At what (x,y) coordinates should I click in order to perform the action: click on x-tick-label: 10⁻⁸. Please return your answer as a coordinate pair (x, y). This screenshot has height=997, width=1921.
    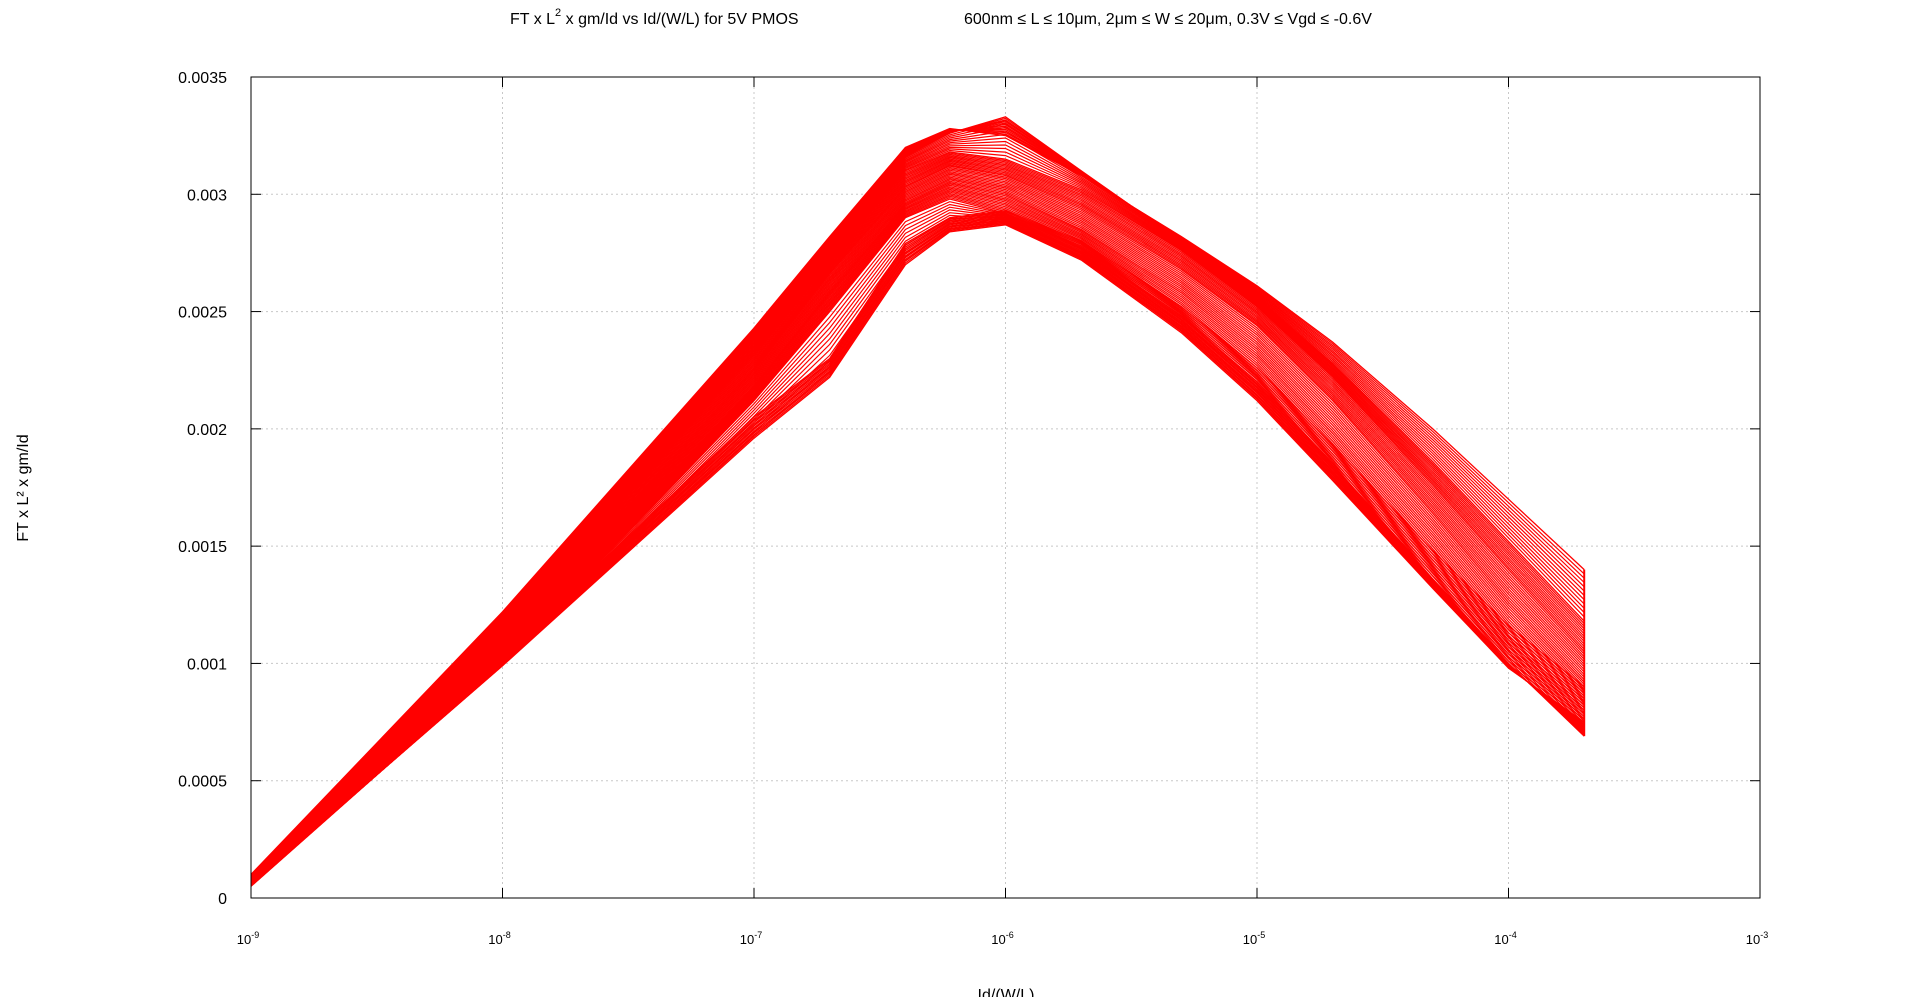
    Looking at the image, I should click on (499, 938).